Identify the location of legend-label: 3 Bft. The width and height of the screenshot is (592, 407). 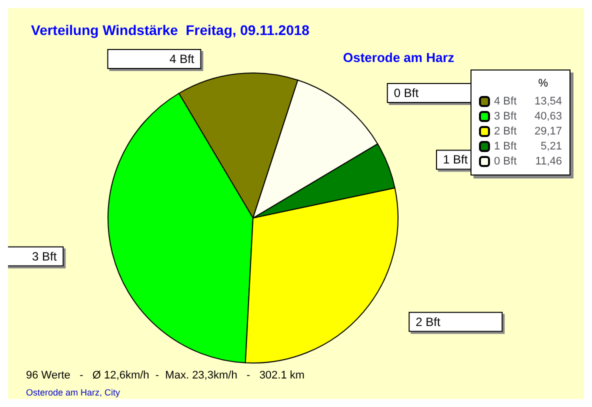
(505, 116).